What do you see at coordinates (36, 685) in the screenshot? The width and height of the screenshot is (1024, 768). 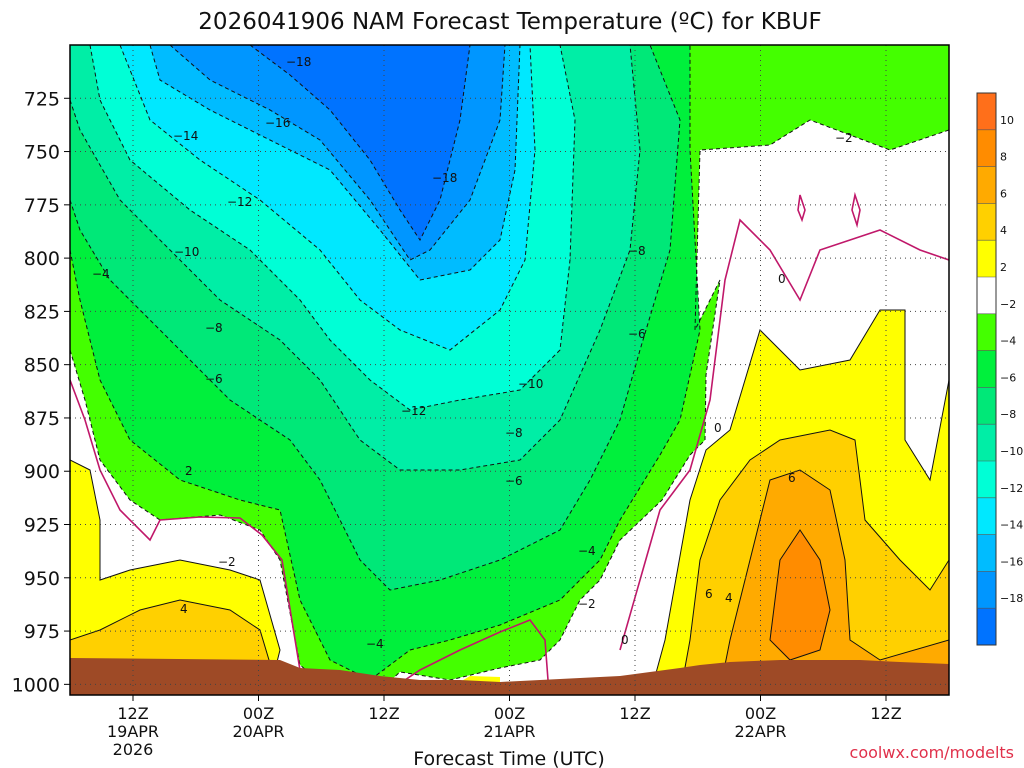 I see `y-tick-label: 1000` at bounding box center [36, 685].